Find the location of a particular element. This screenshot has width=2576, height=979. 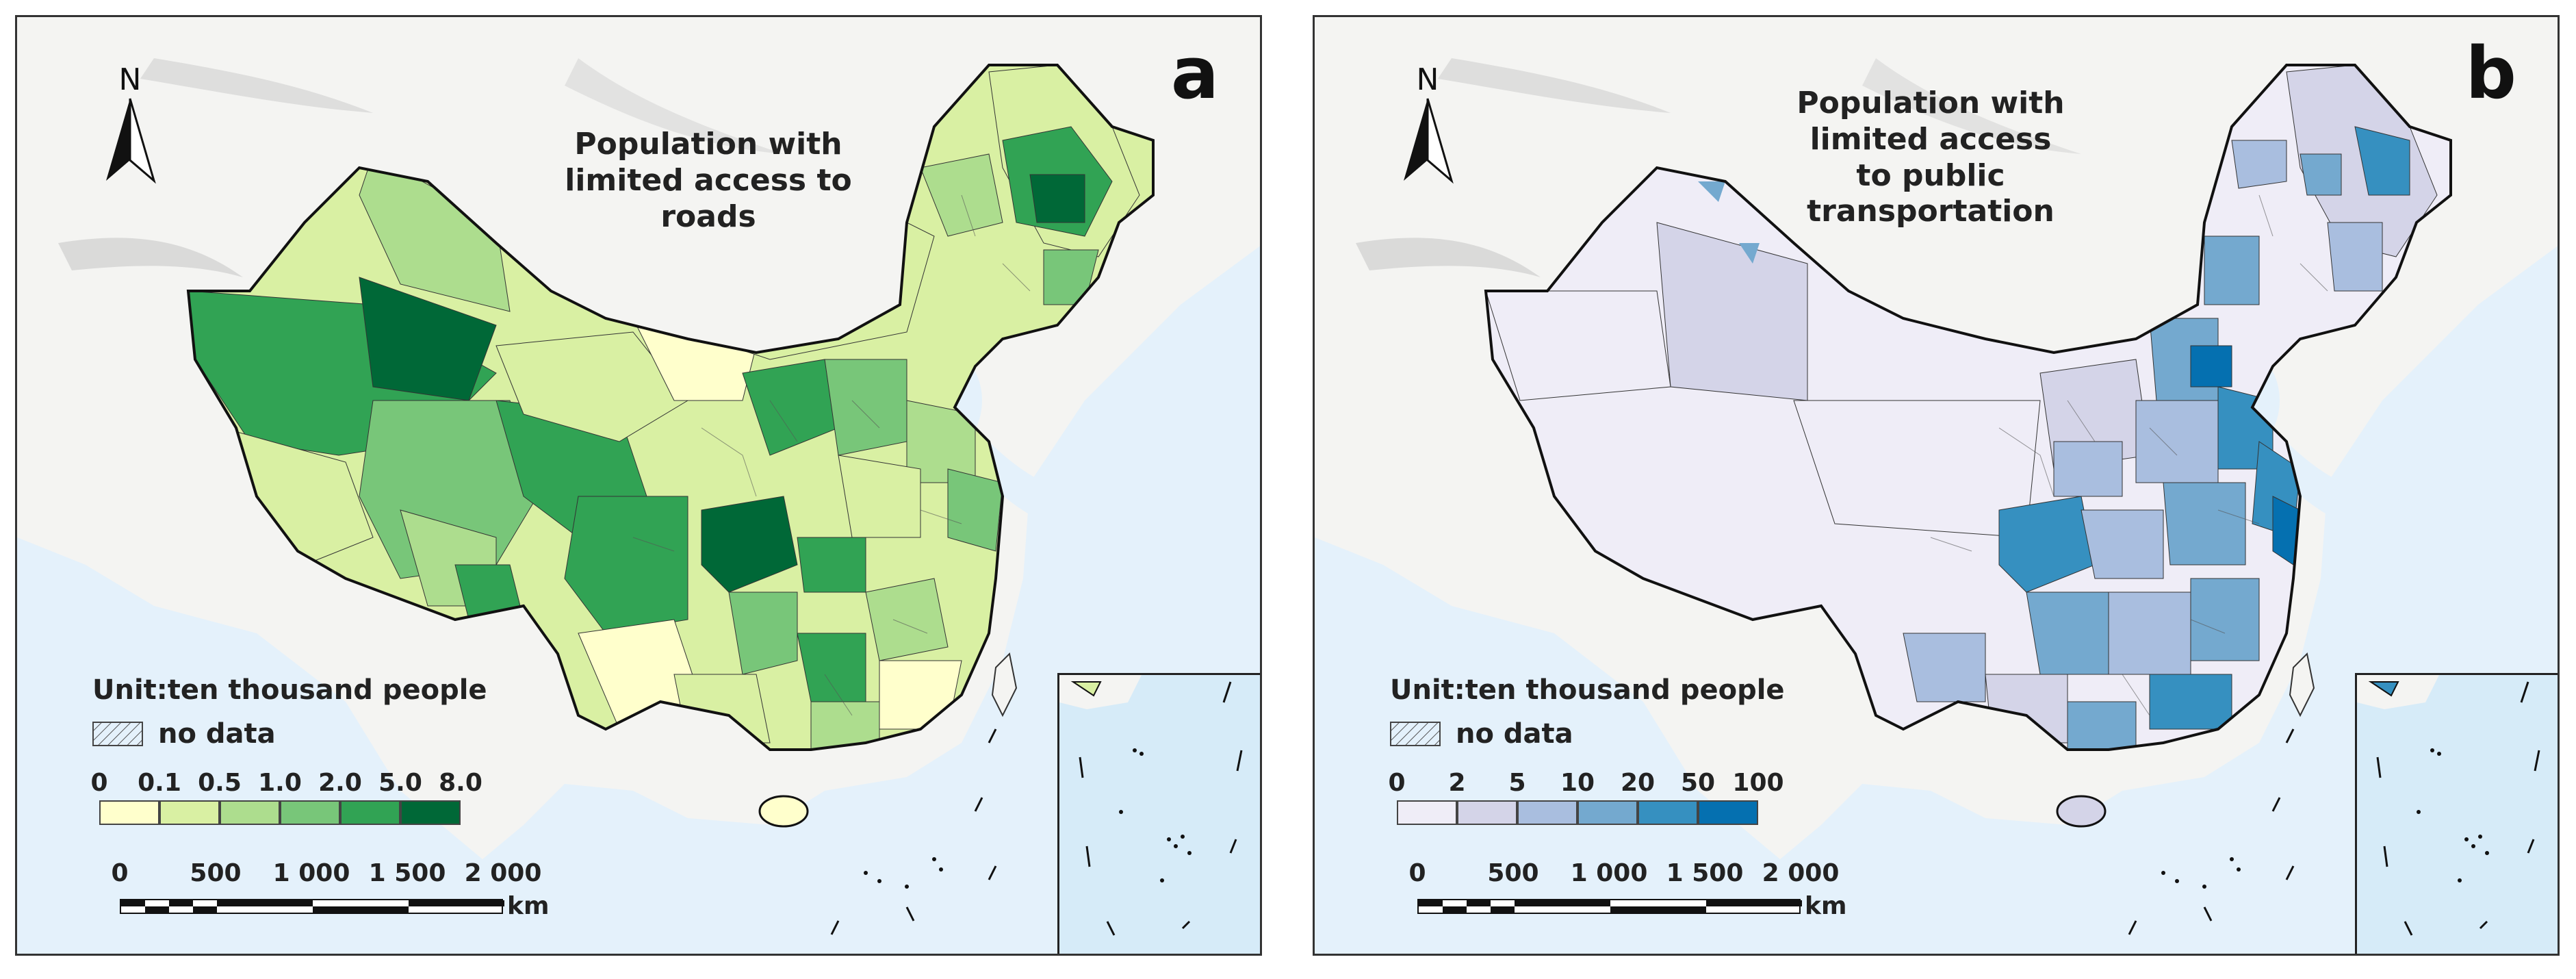

legend-break-label: 20 is located at coordinates (1638, 783).